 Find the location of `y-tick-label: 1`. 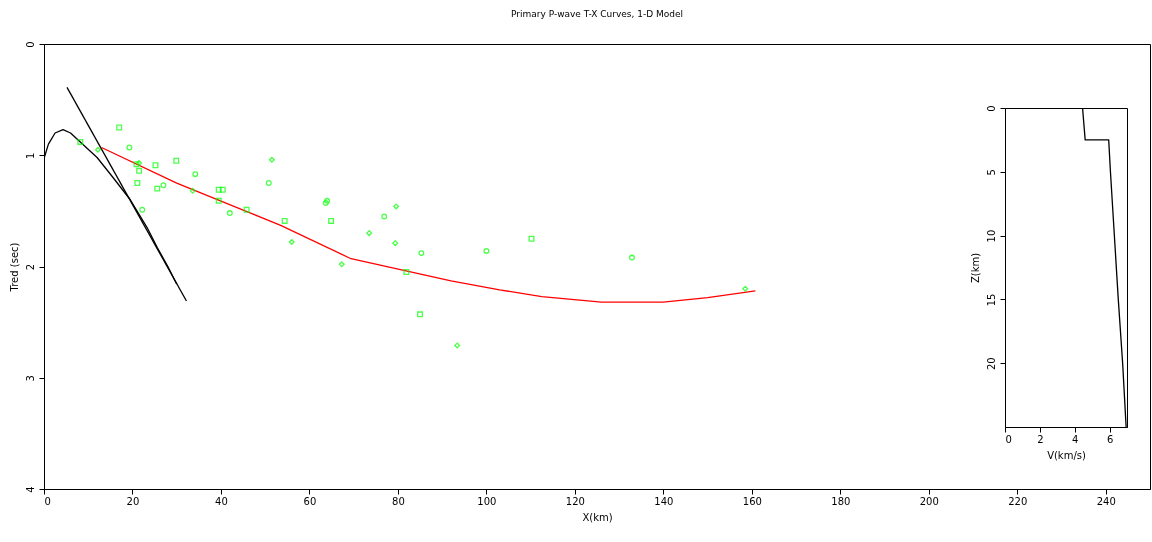

y-tick-label: 1 is located at coordinates (30, 155).